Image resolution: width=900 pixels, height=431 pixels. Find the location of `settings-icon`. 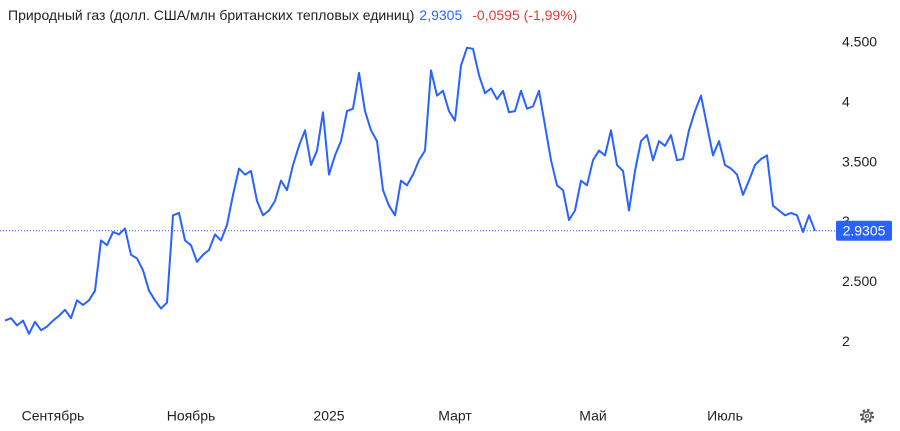

settings-icon is located at coordinates (867, 416).